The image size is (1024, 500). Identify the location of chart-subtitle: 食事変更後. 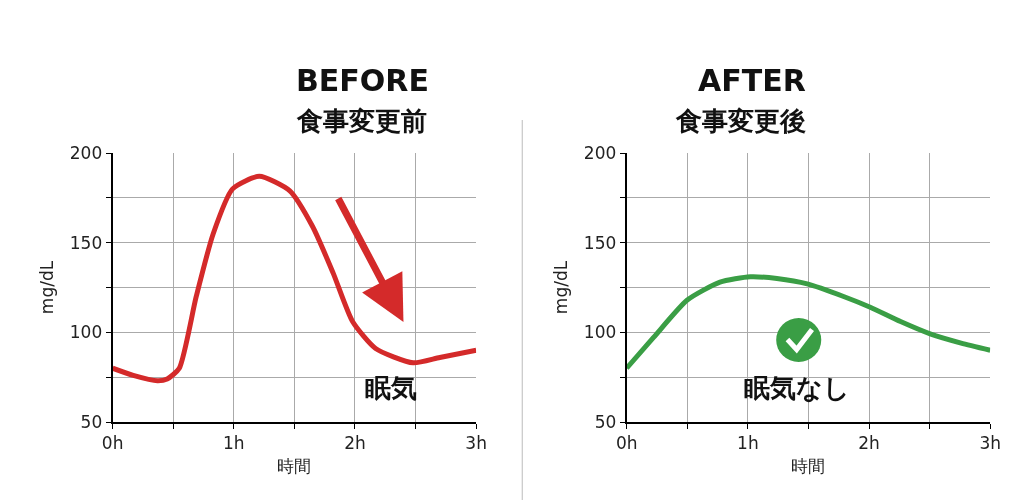
(740, 121).